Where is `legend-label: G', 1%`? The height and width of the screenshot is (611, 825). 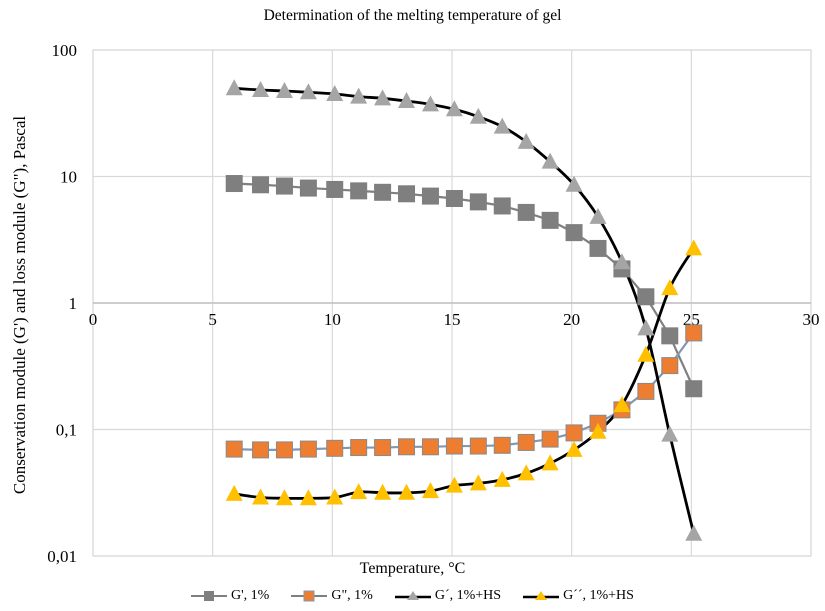
legend-label: G', 1% is located at coordinates (250, 595).